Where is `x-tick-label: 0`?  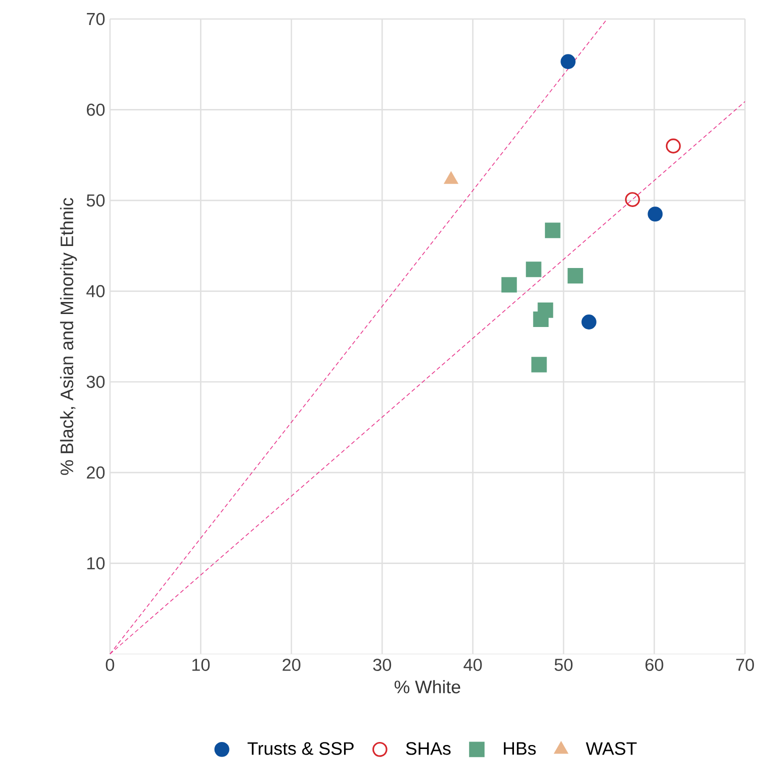 x-tick-label: 0 is located at coordinates (110, 664).